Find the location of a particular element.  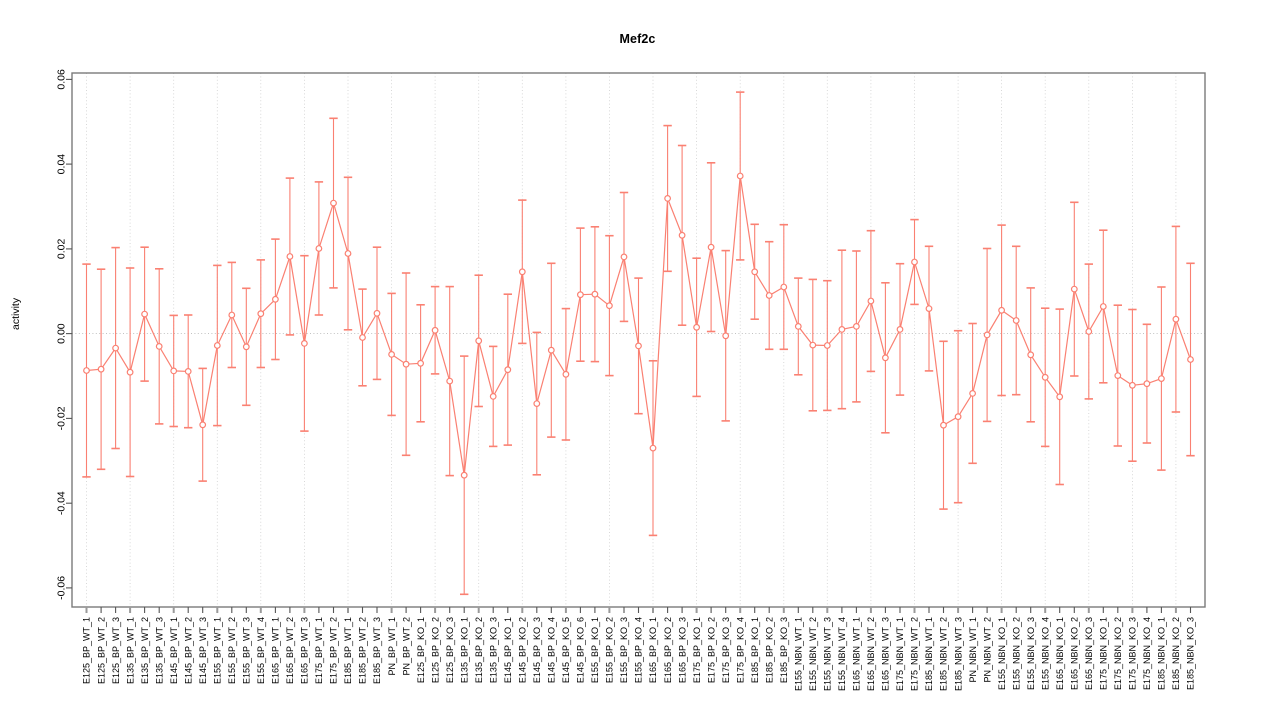

x-tick-label: E185_NBN_WT_3 is located at coordinates (958, 654).